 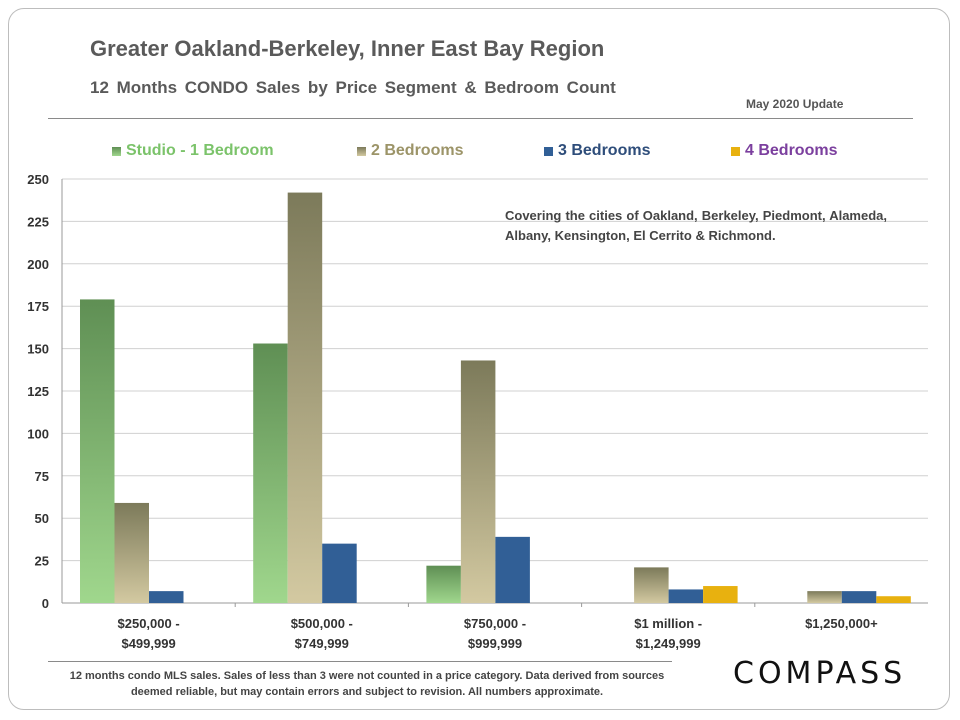 What do you see at coordinates (38, 391) in the screenshot?
I see `y-tick-label: 125` at bounding box center [38, 391].